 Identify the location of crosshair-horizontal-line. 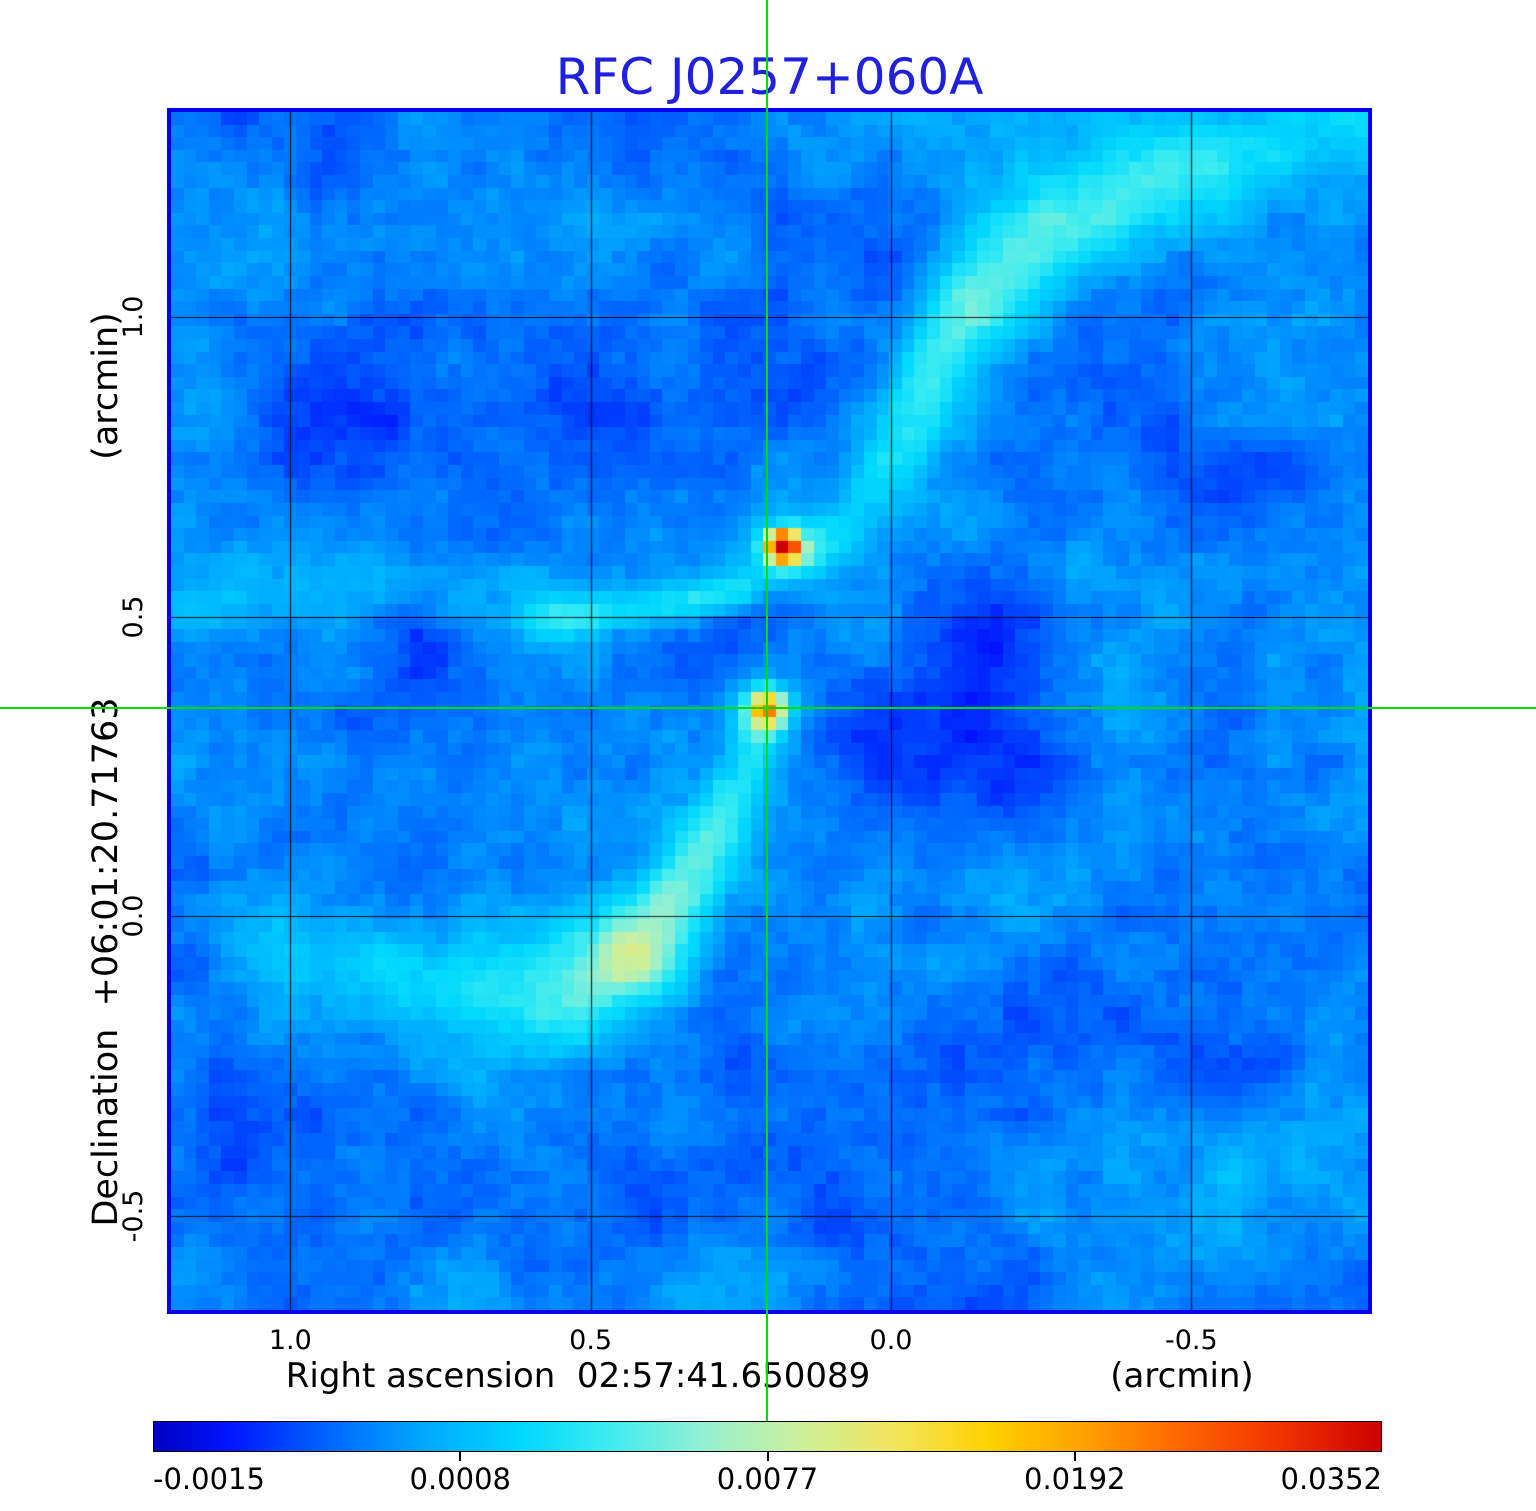
(768, 708).